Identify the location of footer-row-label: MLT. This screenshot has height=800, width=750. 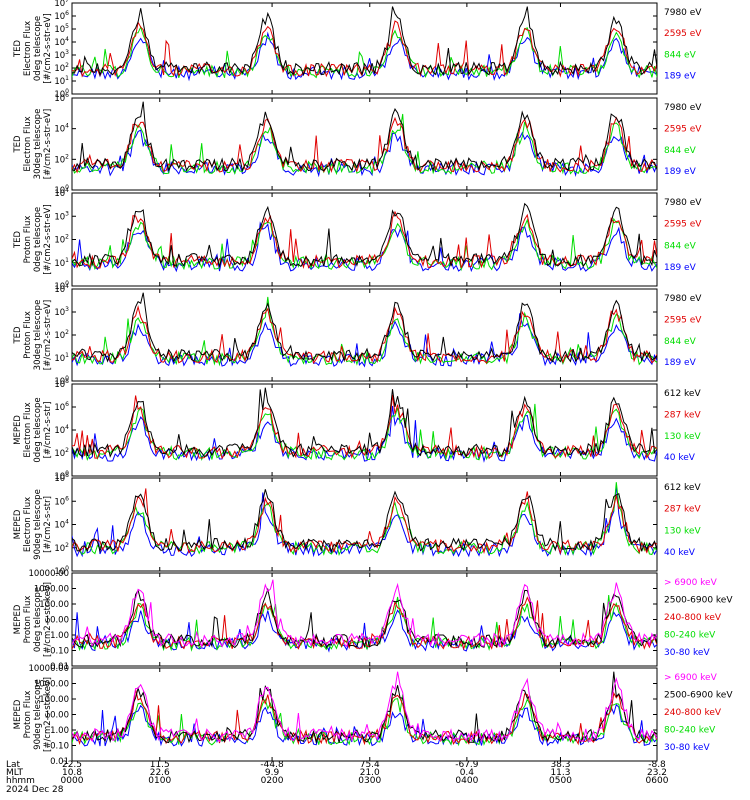
(15, 773).